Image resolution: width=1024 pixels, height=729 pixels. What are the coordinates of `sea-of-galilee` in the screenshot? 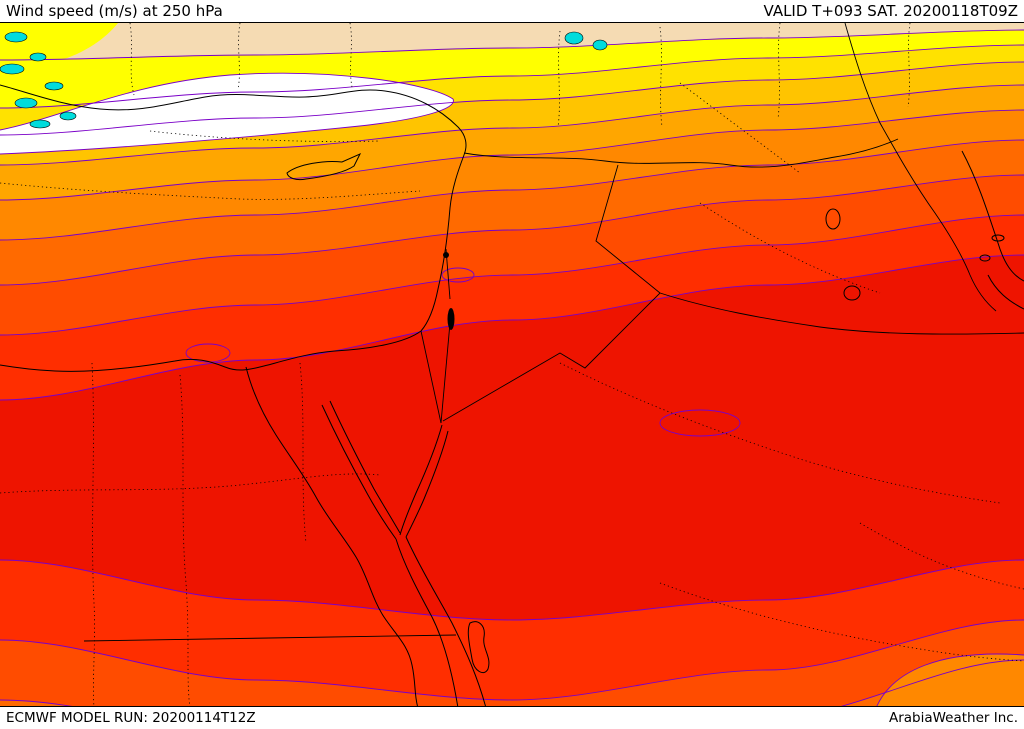 It's located at (446, 255).